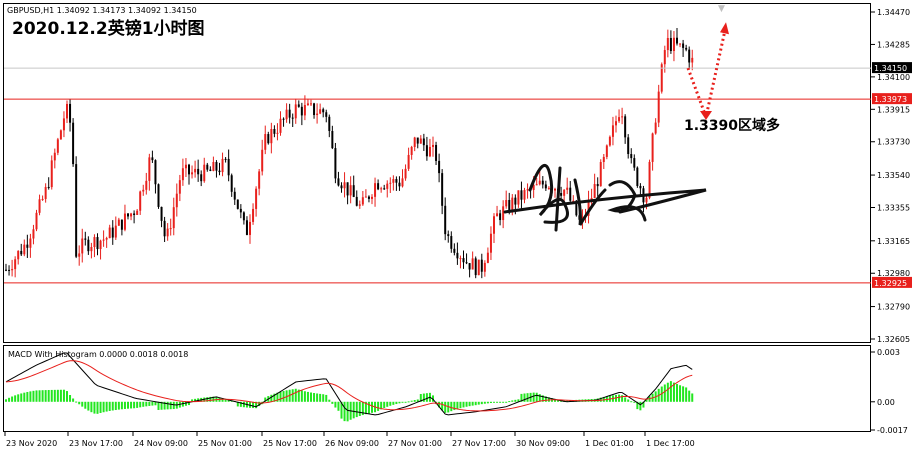 The width and height of the screenshot is (919, 459). What do you see at coordinates (892, 99) in the screenshot?
I see `price-tag` at bounding box center [892, 99].